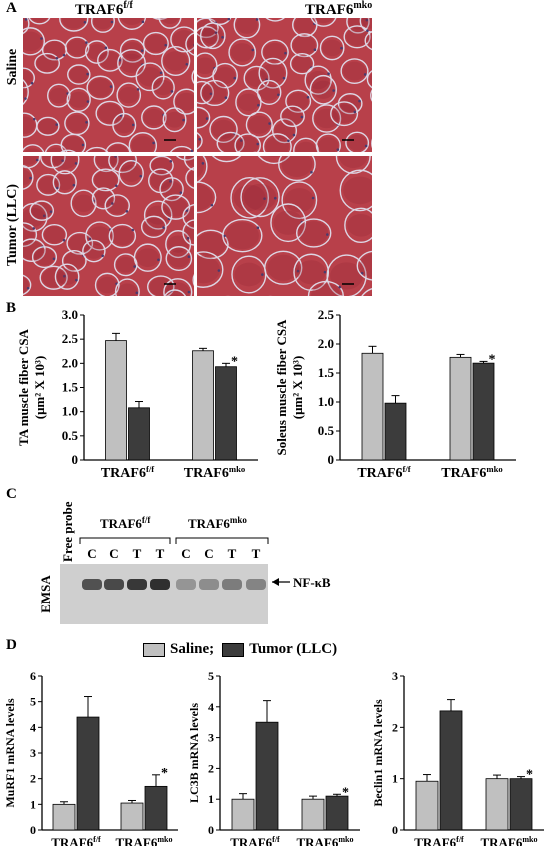  What do you see at coordinates (326, 343) in the screenshot?
I see `y-tick-label: 2.0` at bounding box center [326, 343].